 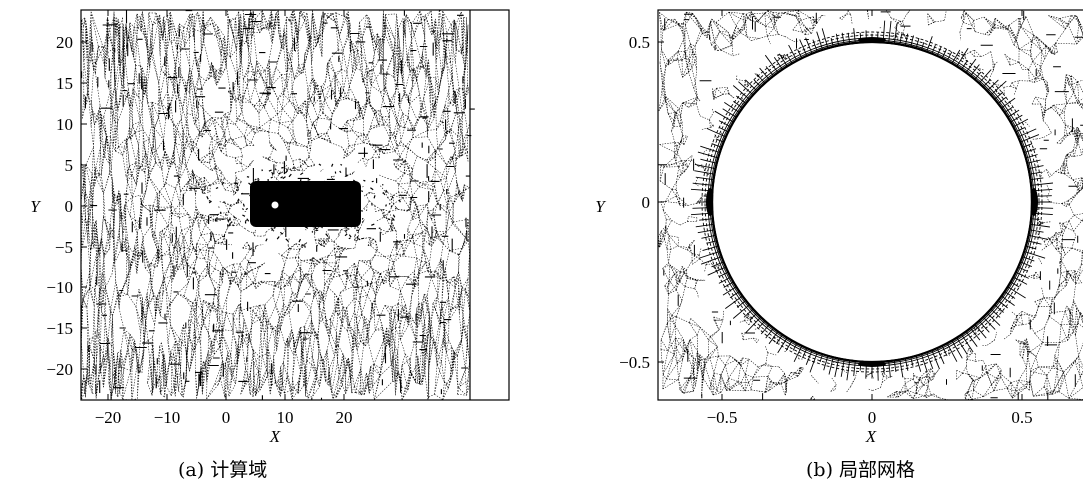 What do you see at coordinates (35, 206) in the screenshot?
I see `panel-a-ylabel: Y` at bounding box center [35, 206].